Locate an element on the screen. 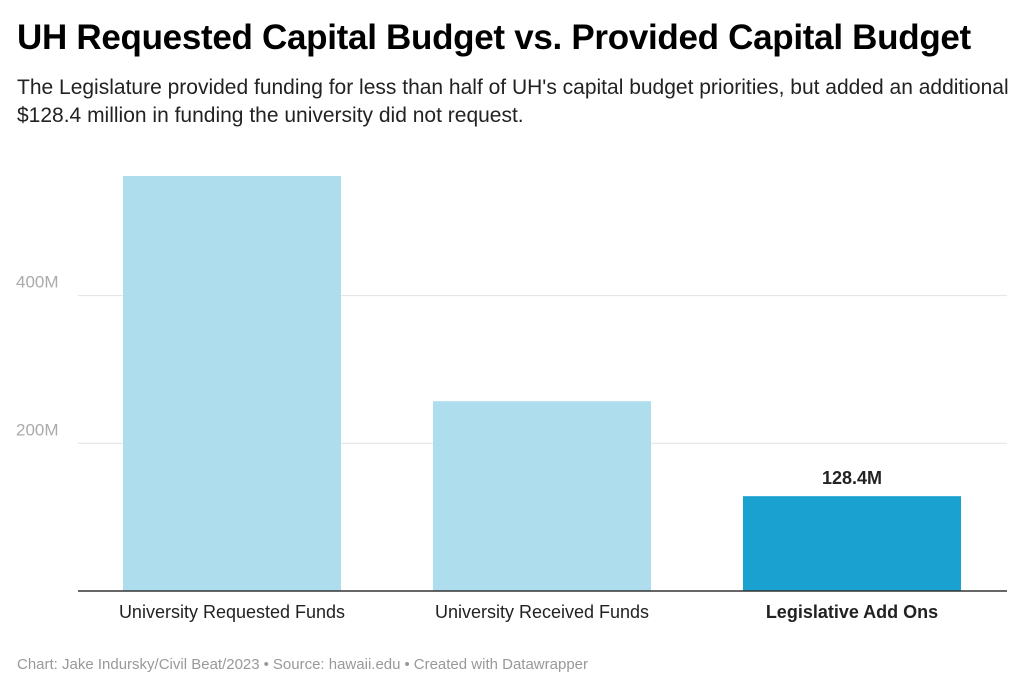 The width and height of the screenshot is (1024, 694). y-tick-label: 200M is located at coordinates (37, 429).